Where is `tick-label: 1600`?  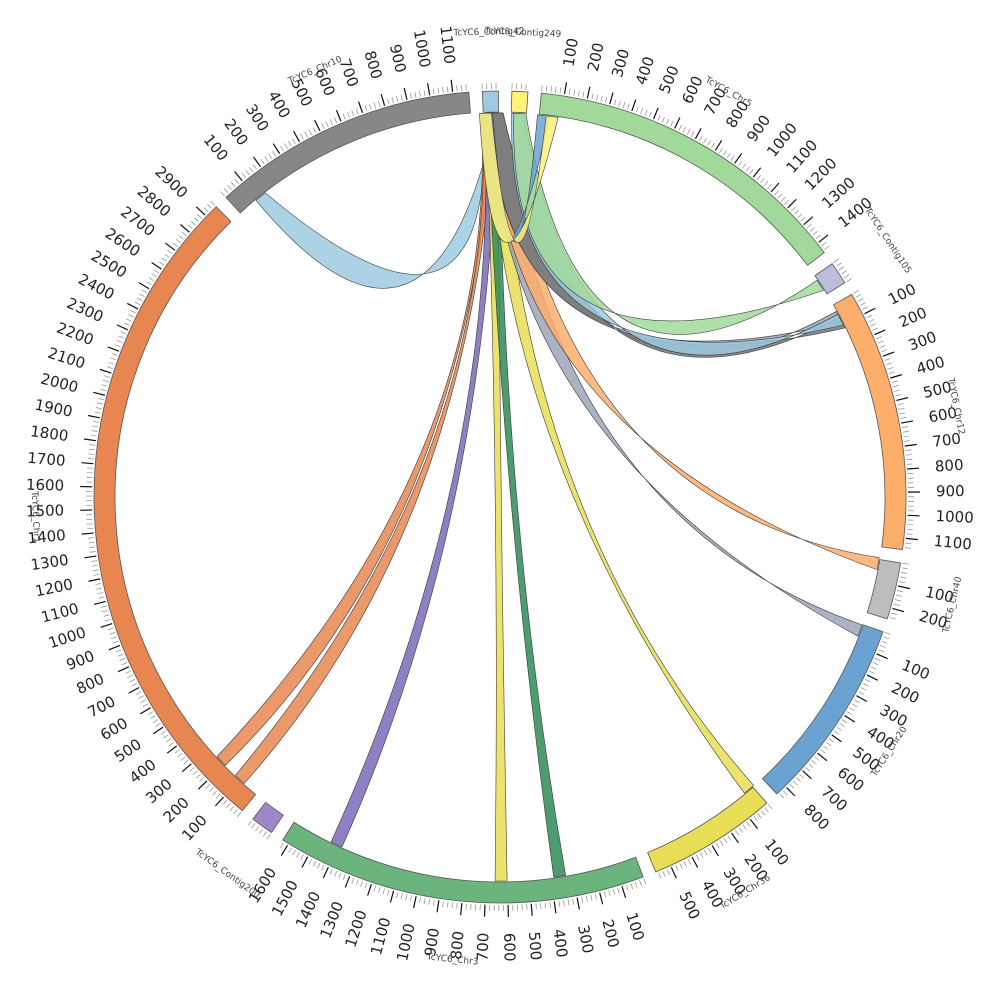
tick-label: 1600 is located at coordinates (45, 485).